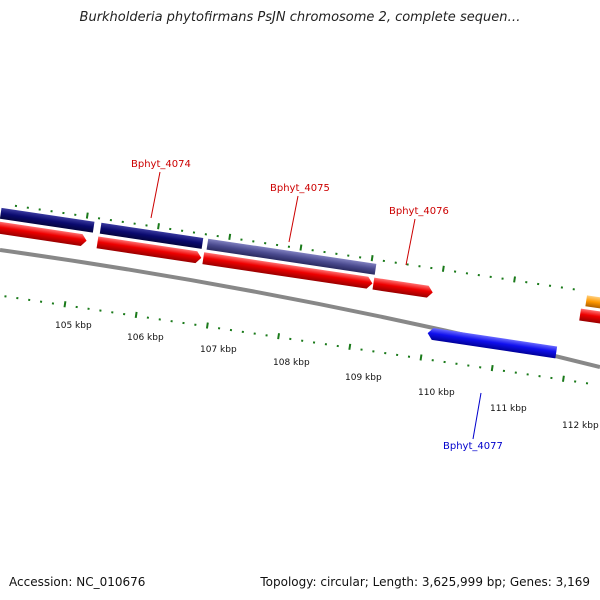  I want to click on scale-label-105: 105 kbp, so click(73, 326).